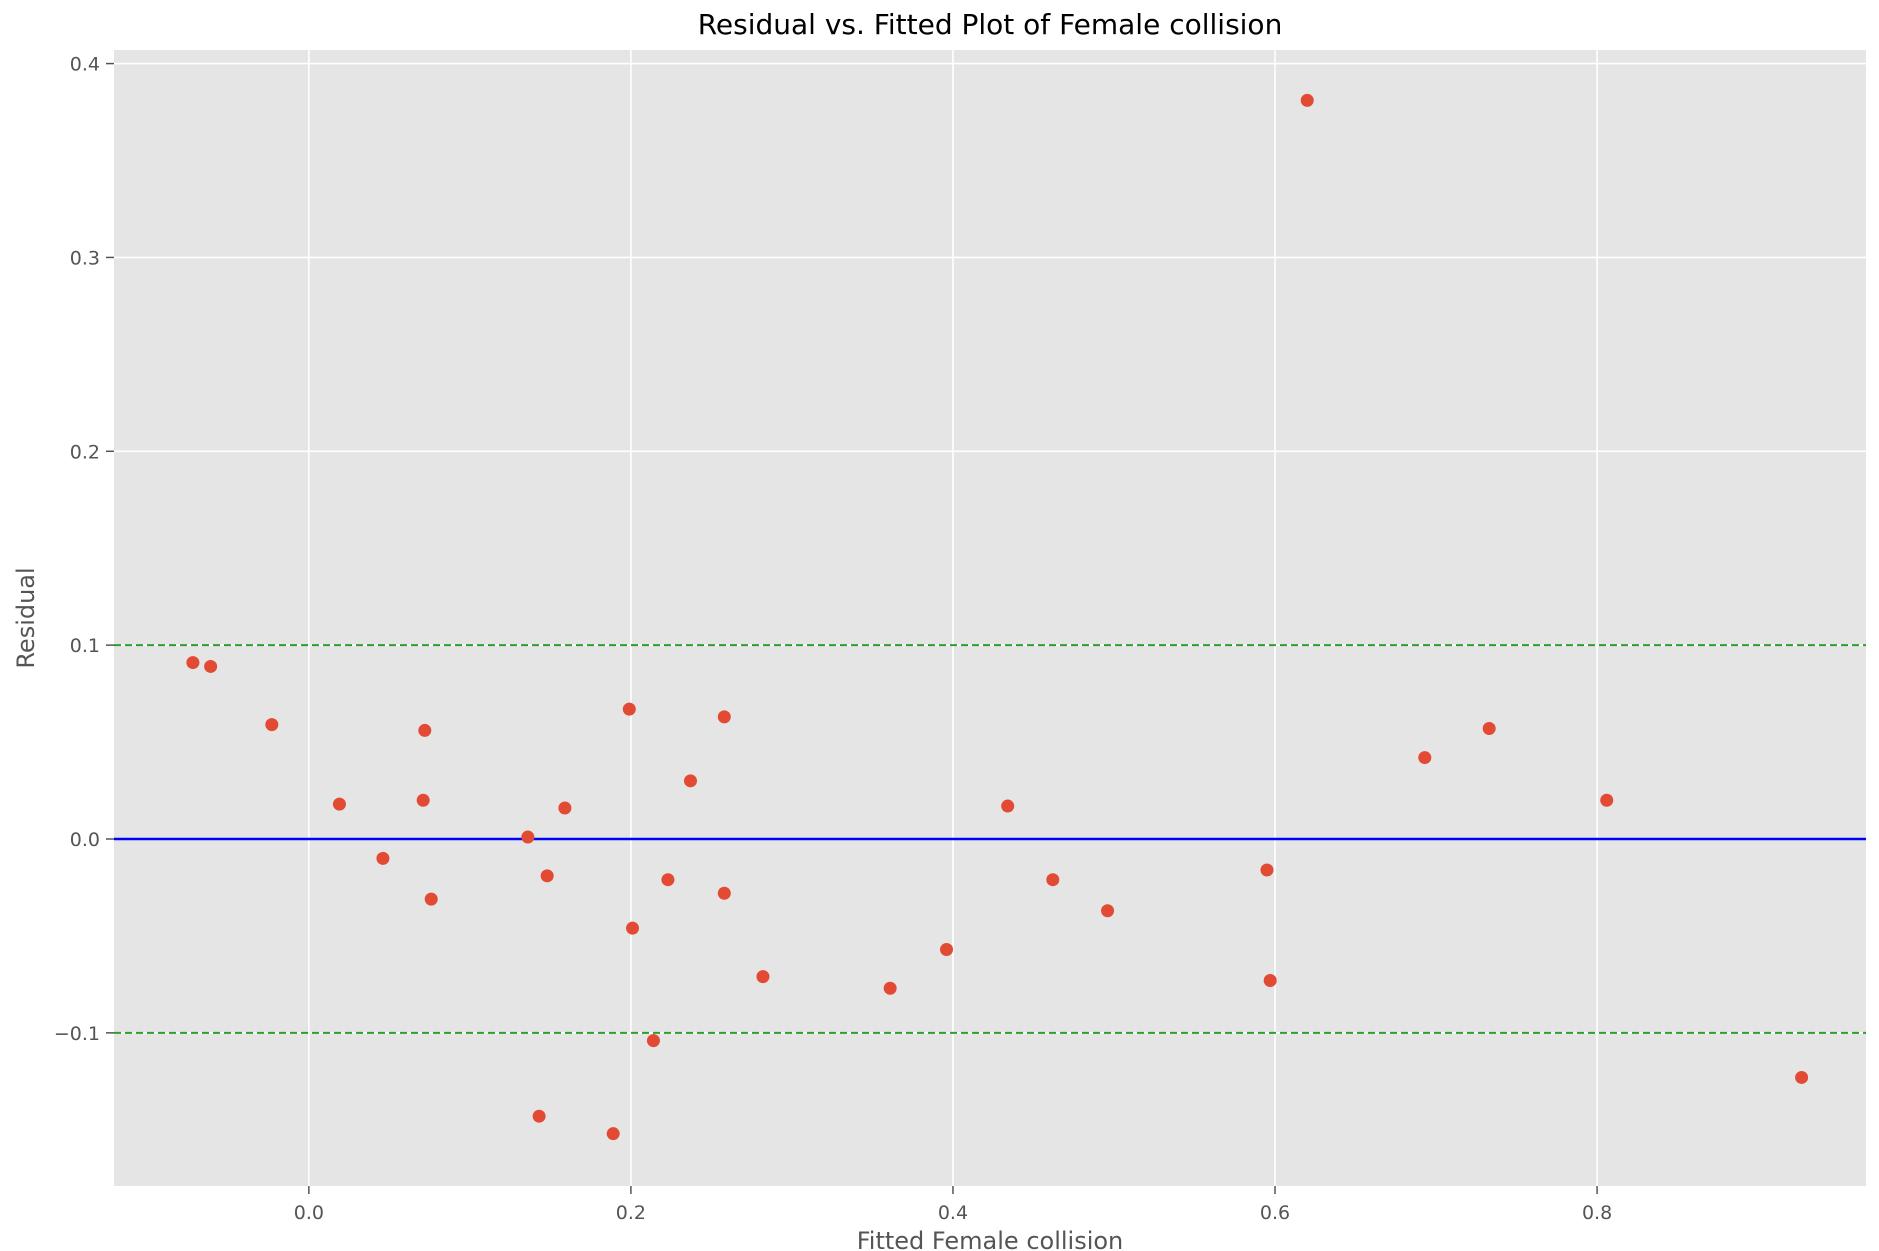  Describe the element at coordinates (631, 1213) in the screenshot. I see `x-tick-label: 0.2` at that location.